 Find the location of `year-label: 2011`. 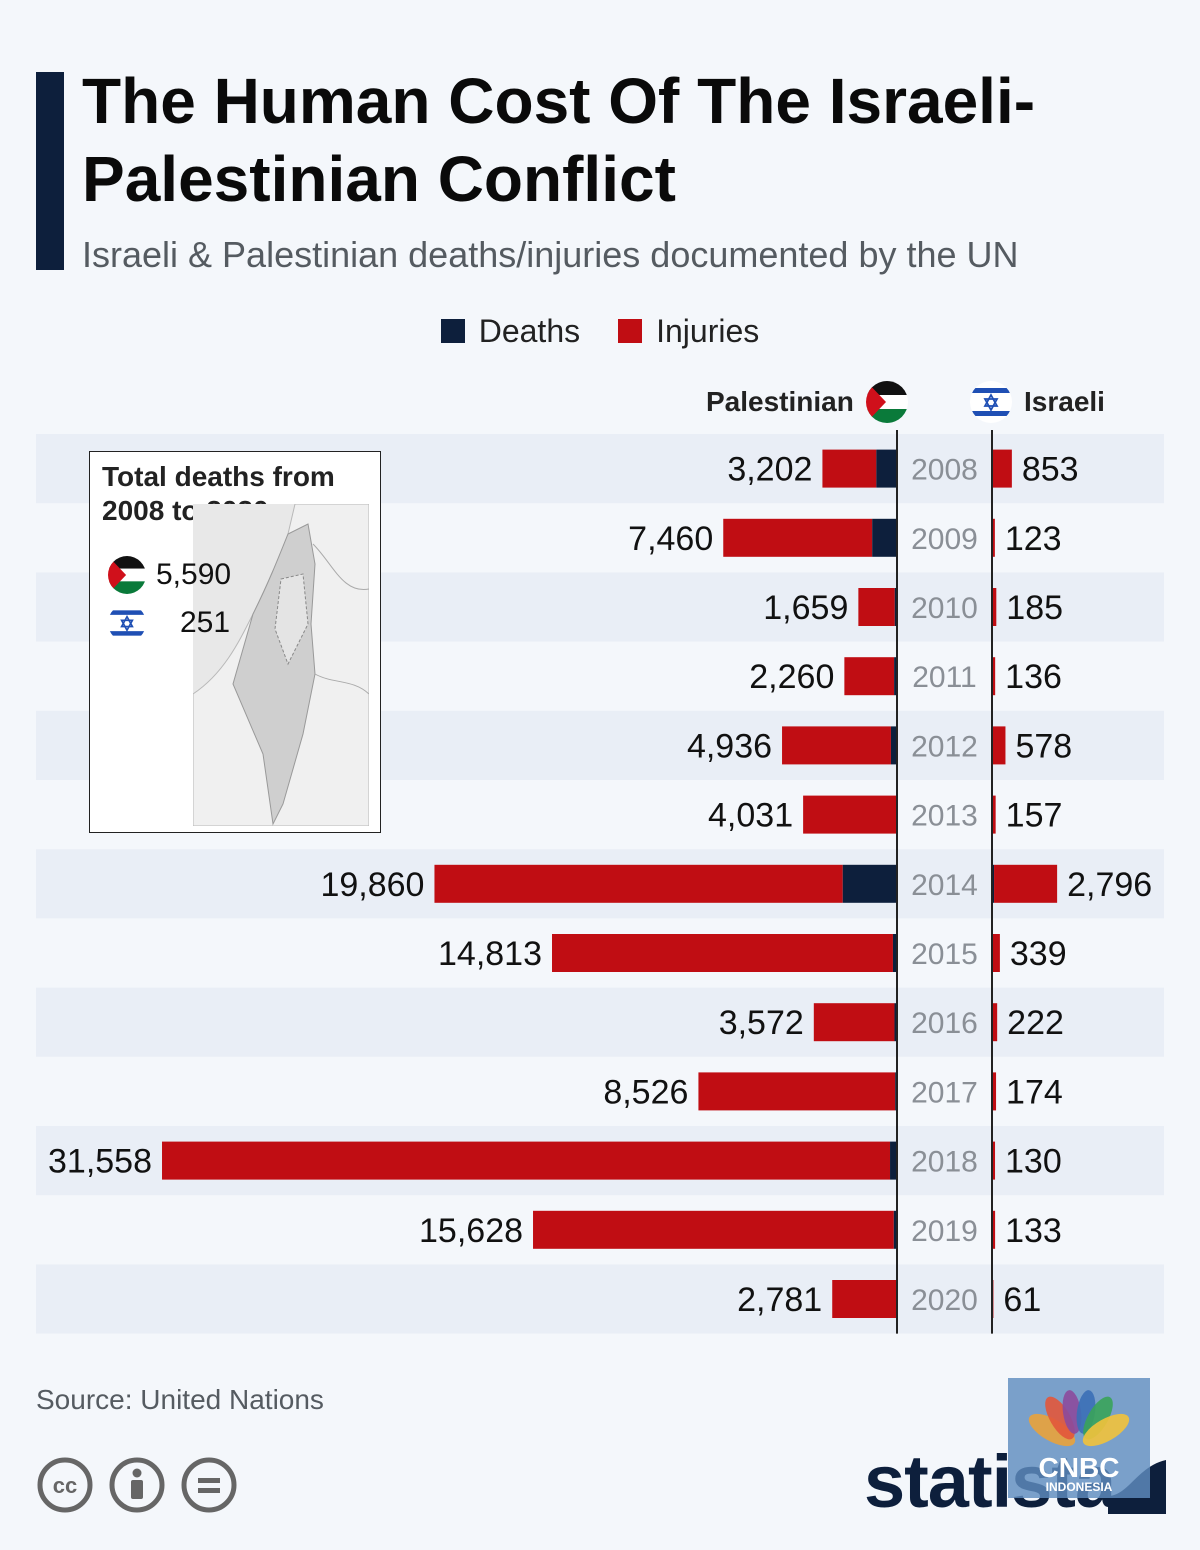

year-label: 2011 is located at coordinates (944, 677).